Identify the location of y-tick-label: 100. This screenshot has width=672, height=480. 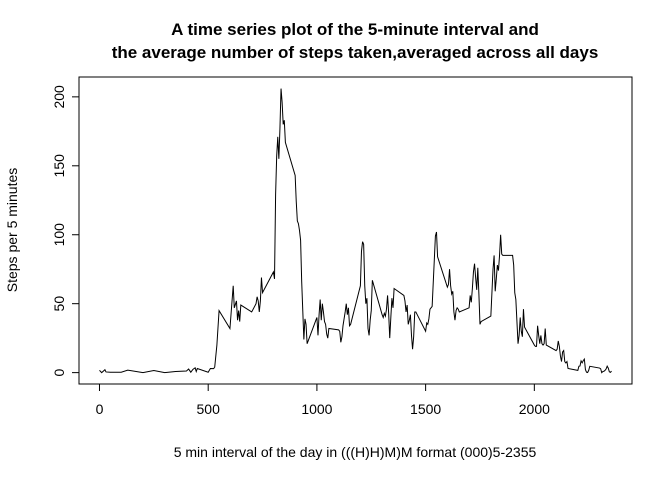
(59, 235).